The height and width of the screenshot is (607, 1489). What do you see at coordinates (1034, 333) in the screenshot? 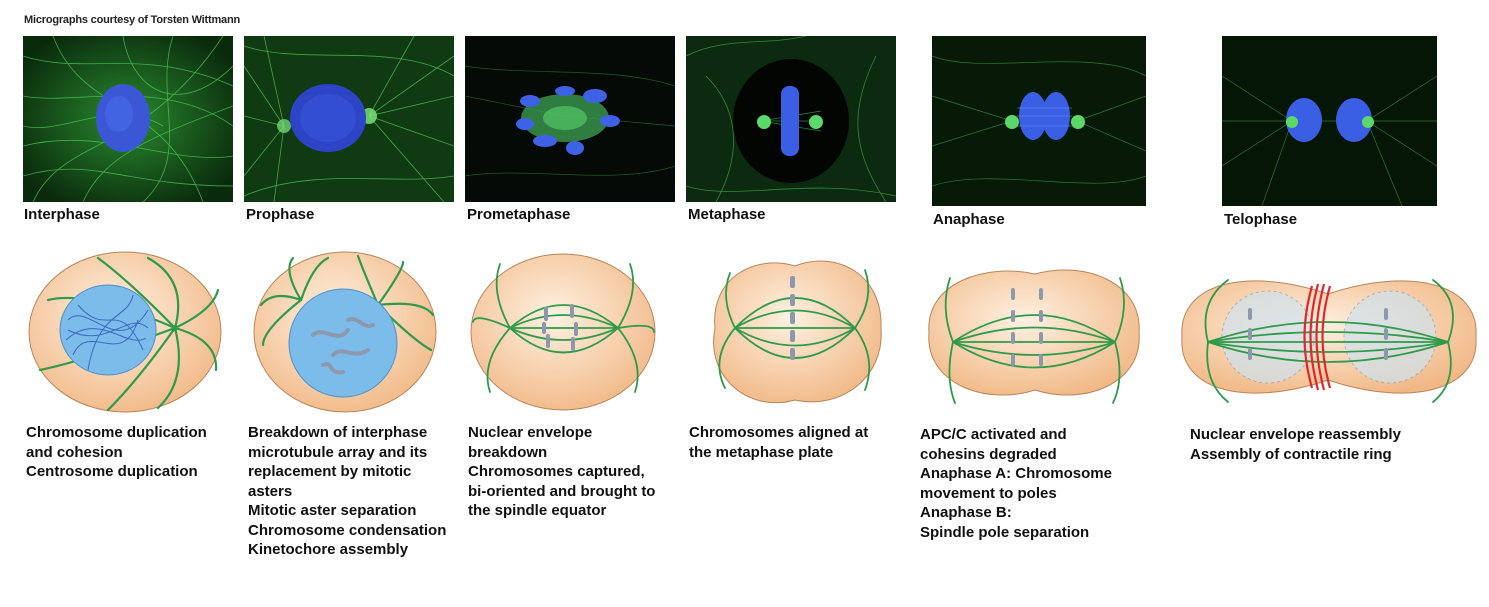
I see `diagram-anaphase` at bounding box center [1034, 333].